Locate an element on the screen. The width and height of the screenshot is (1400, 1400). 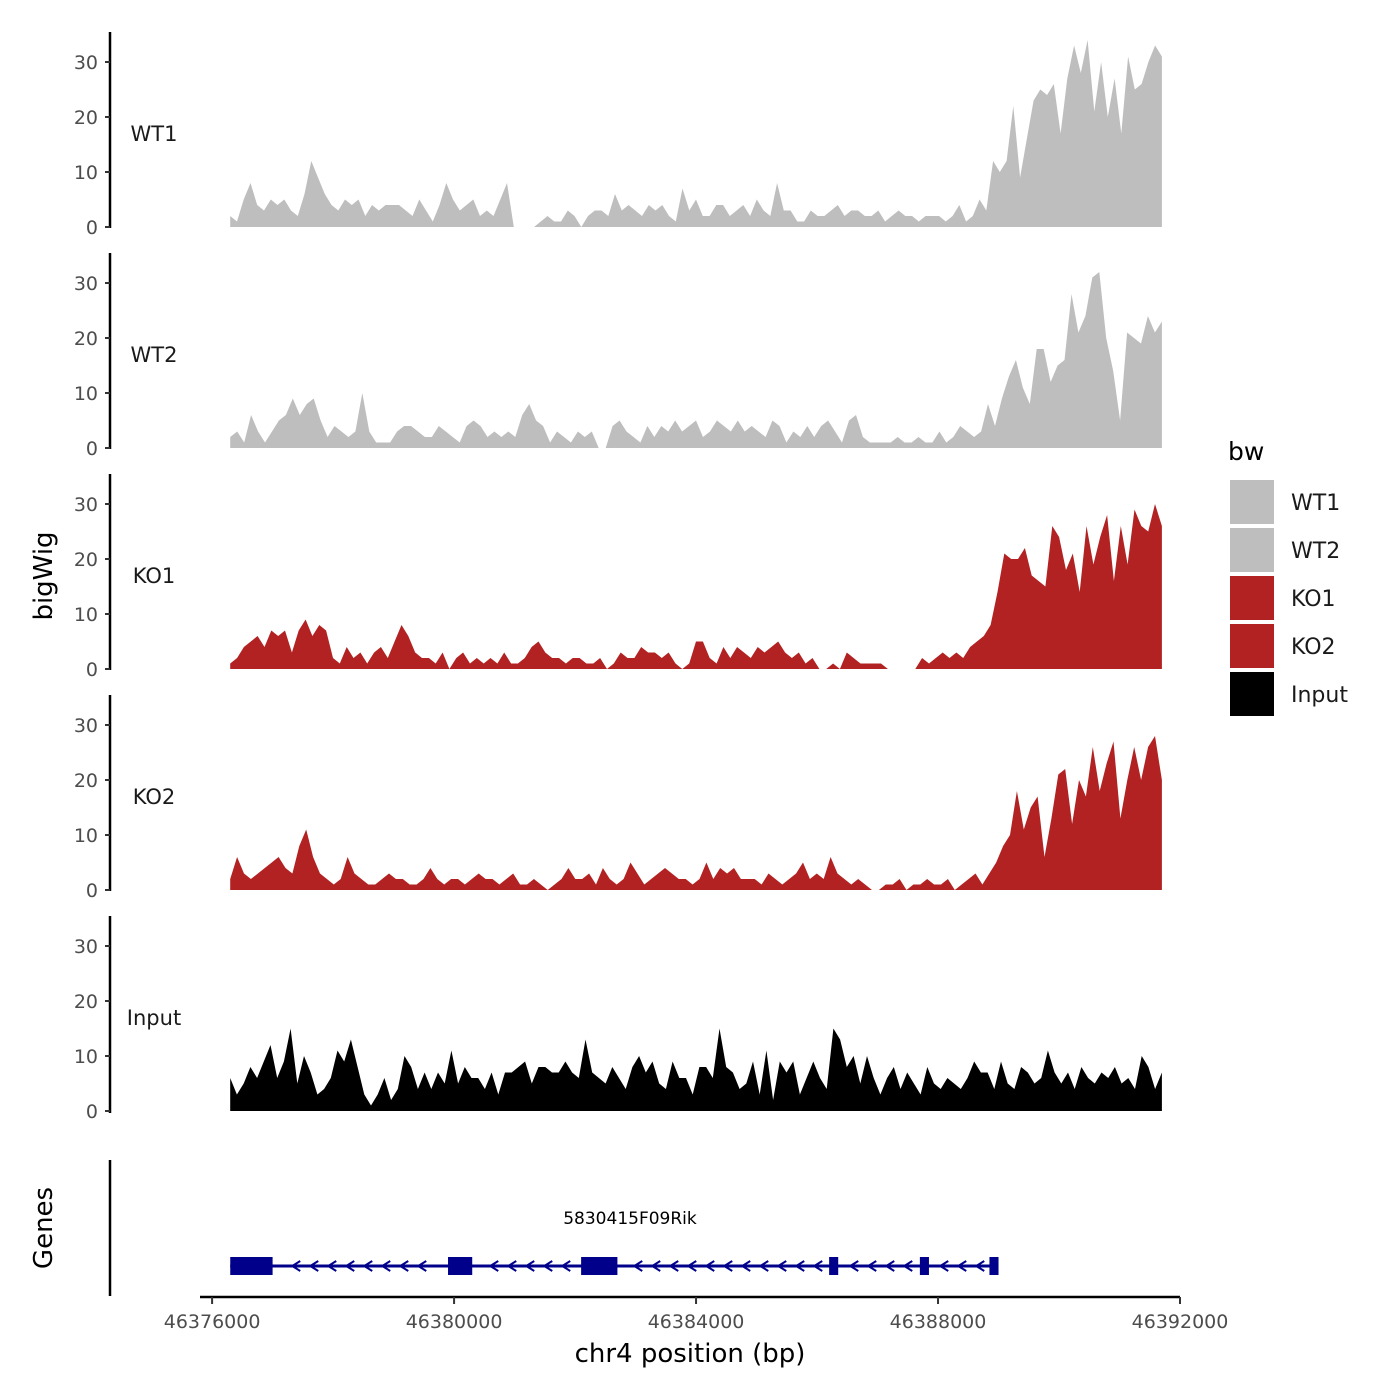
signal-area-ko2 is located at coordinates (696, 813).